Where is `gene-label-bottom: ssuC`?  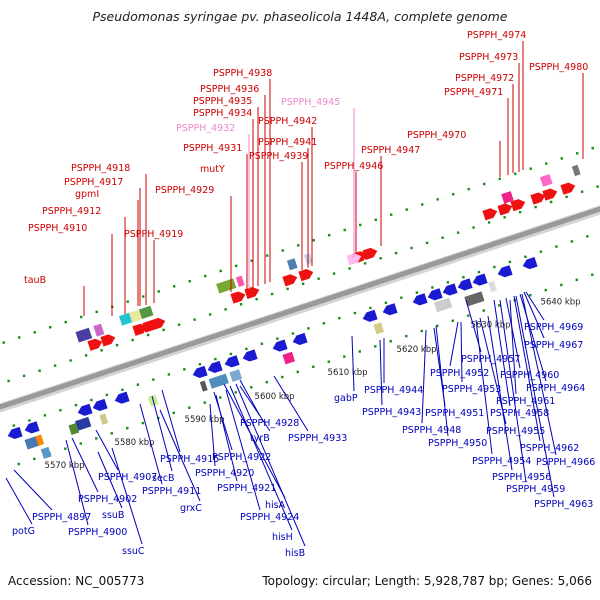
gene-label-bottom: ssuC is located at coordinates (133, 551).